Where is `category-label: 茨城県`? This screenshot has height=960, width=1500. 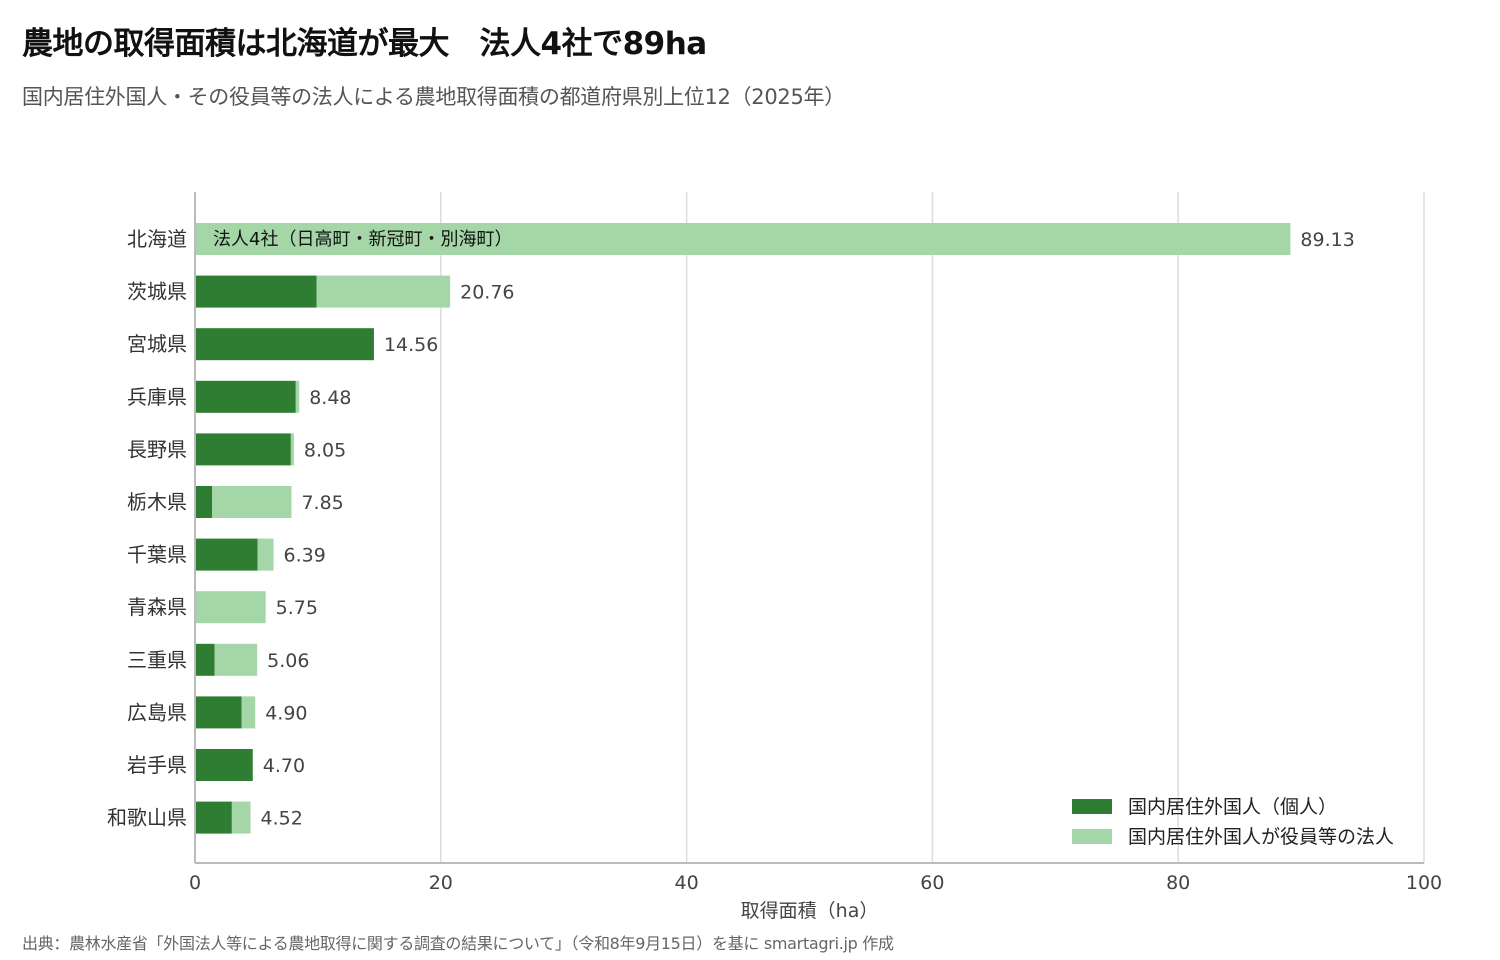
category-label: 茨城県 is located at coordinates (157, 292).